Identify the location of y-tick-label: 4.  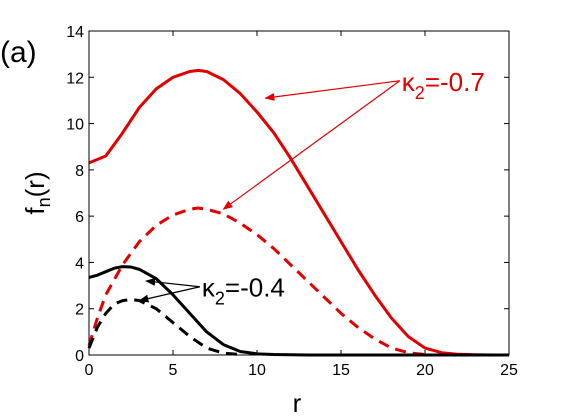
(79, 263).